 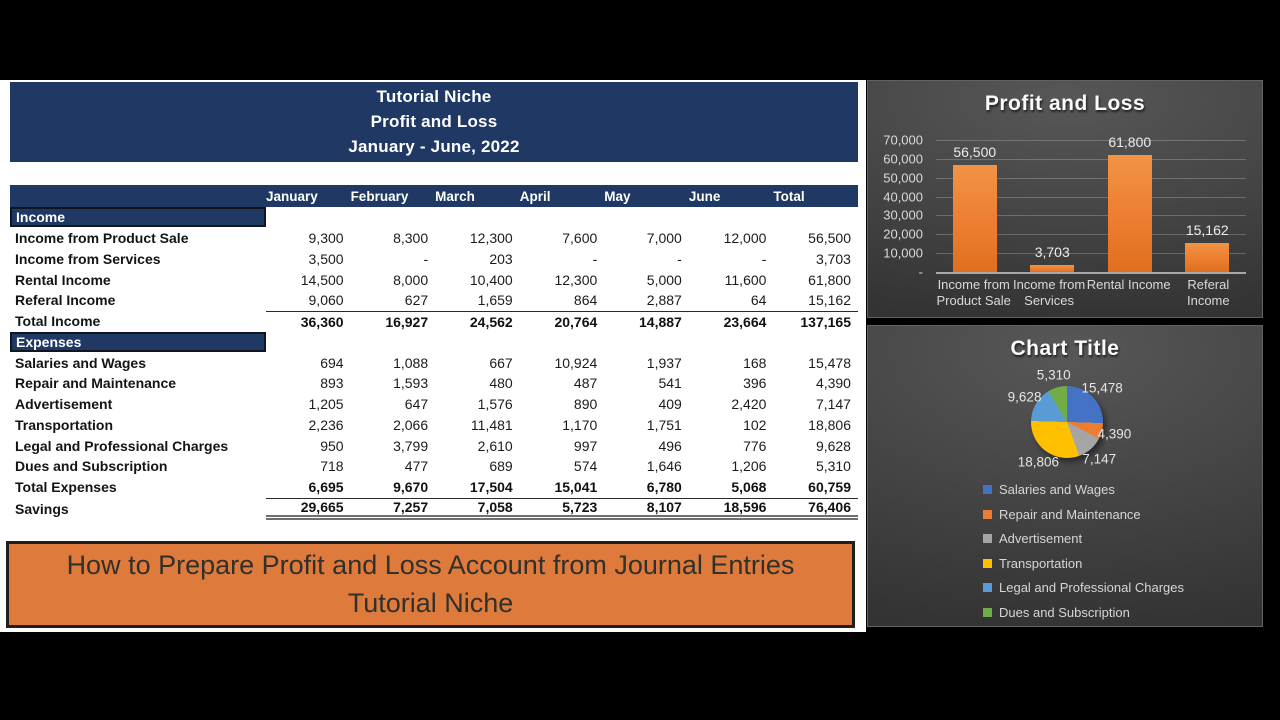 I want to click on value-cell: 18,596, so click(x=731, y=508).